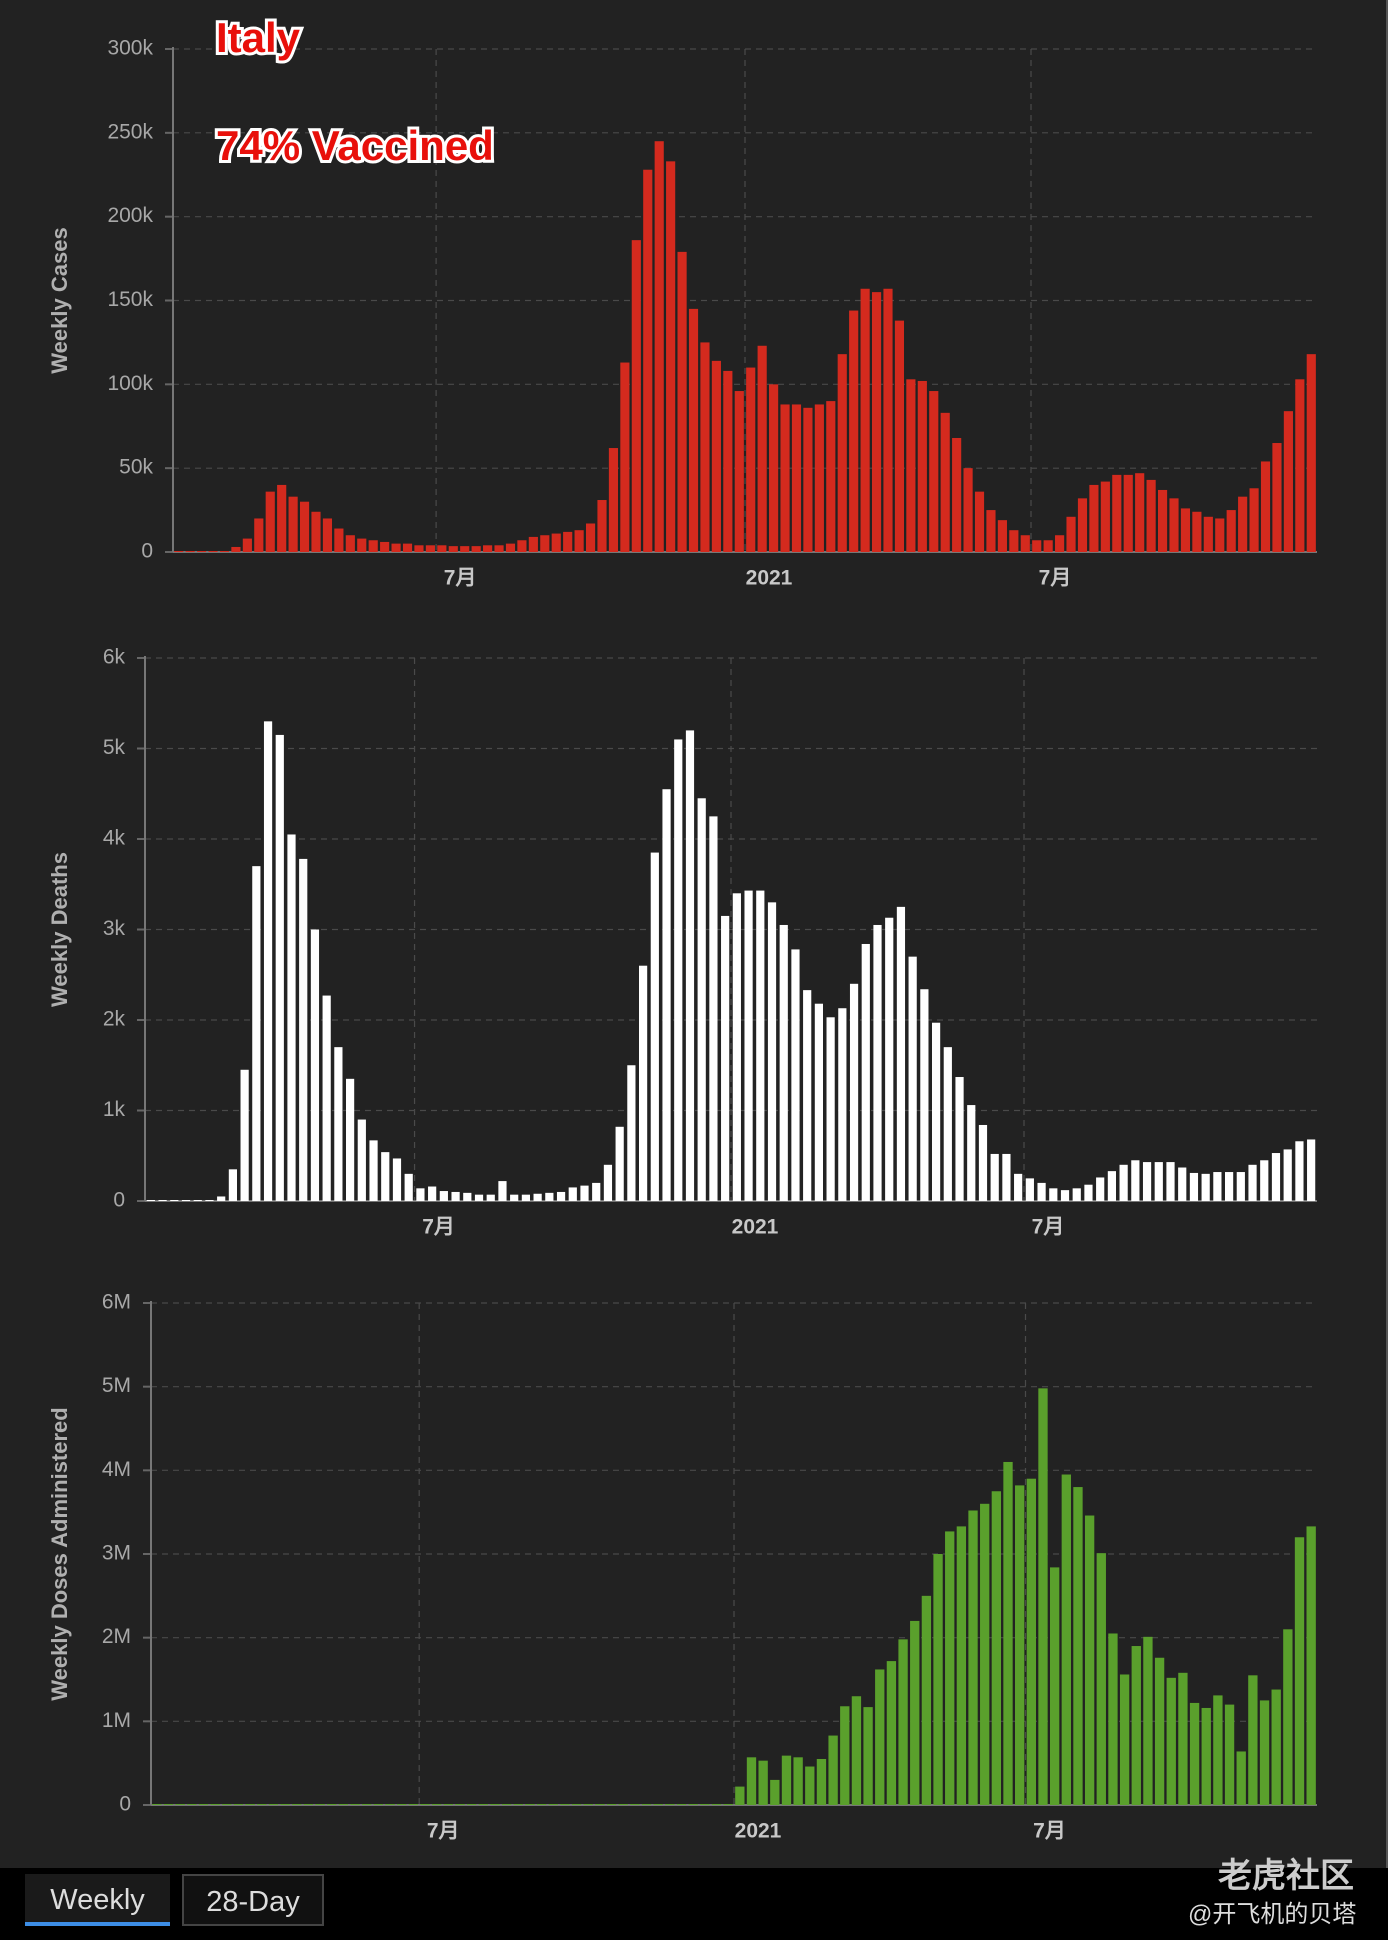  I want to click on y-tick-label: 300k, so click(130, 48).